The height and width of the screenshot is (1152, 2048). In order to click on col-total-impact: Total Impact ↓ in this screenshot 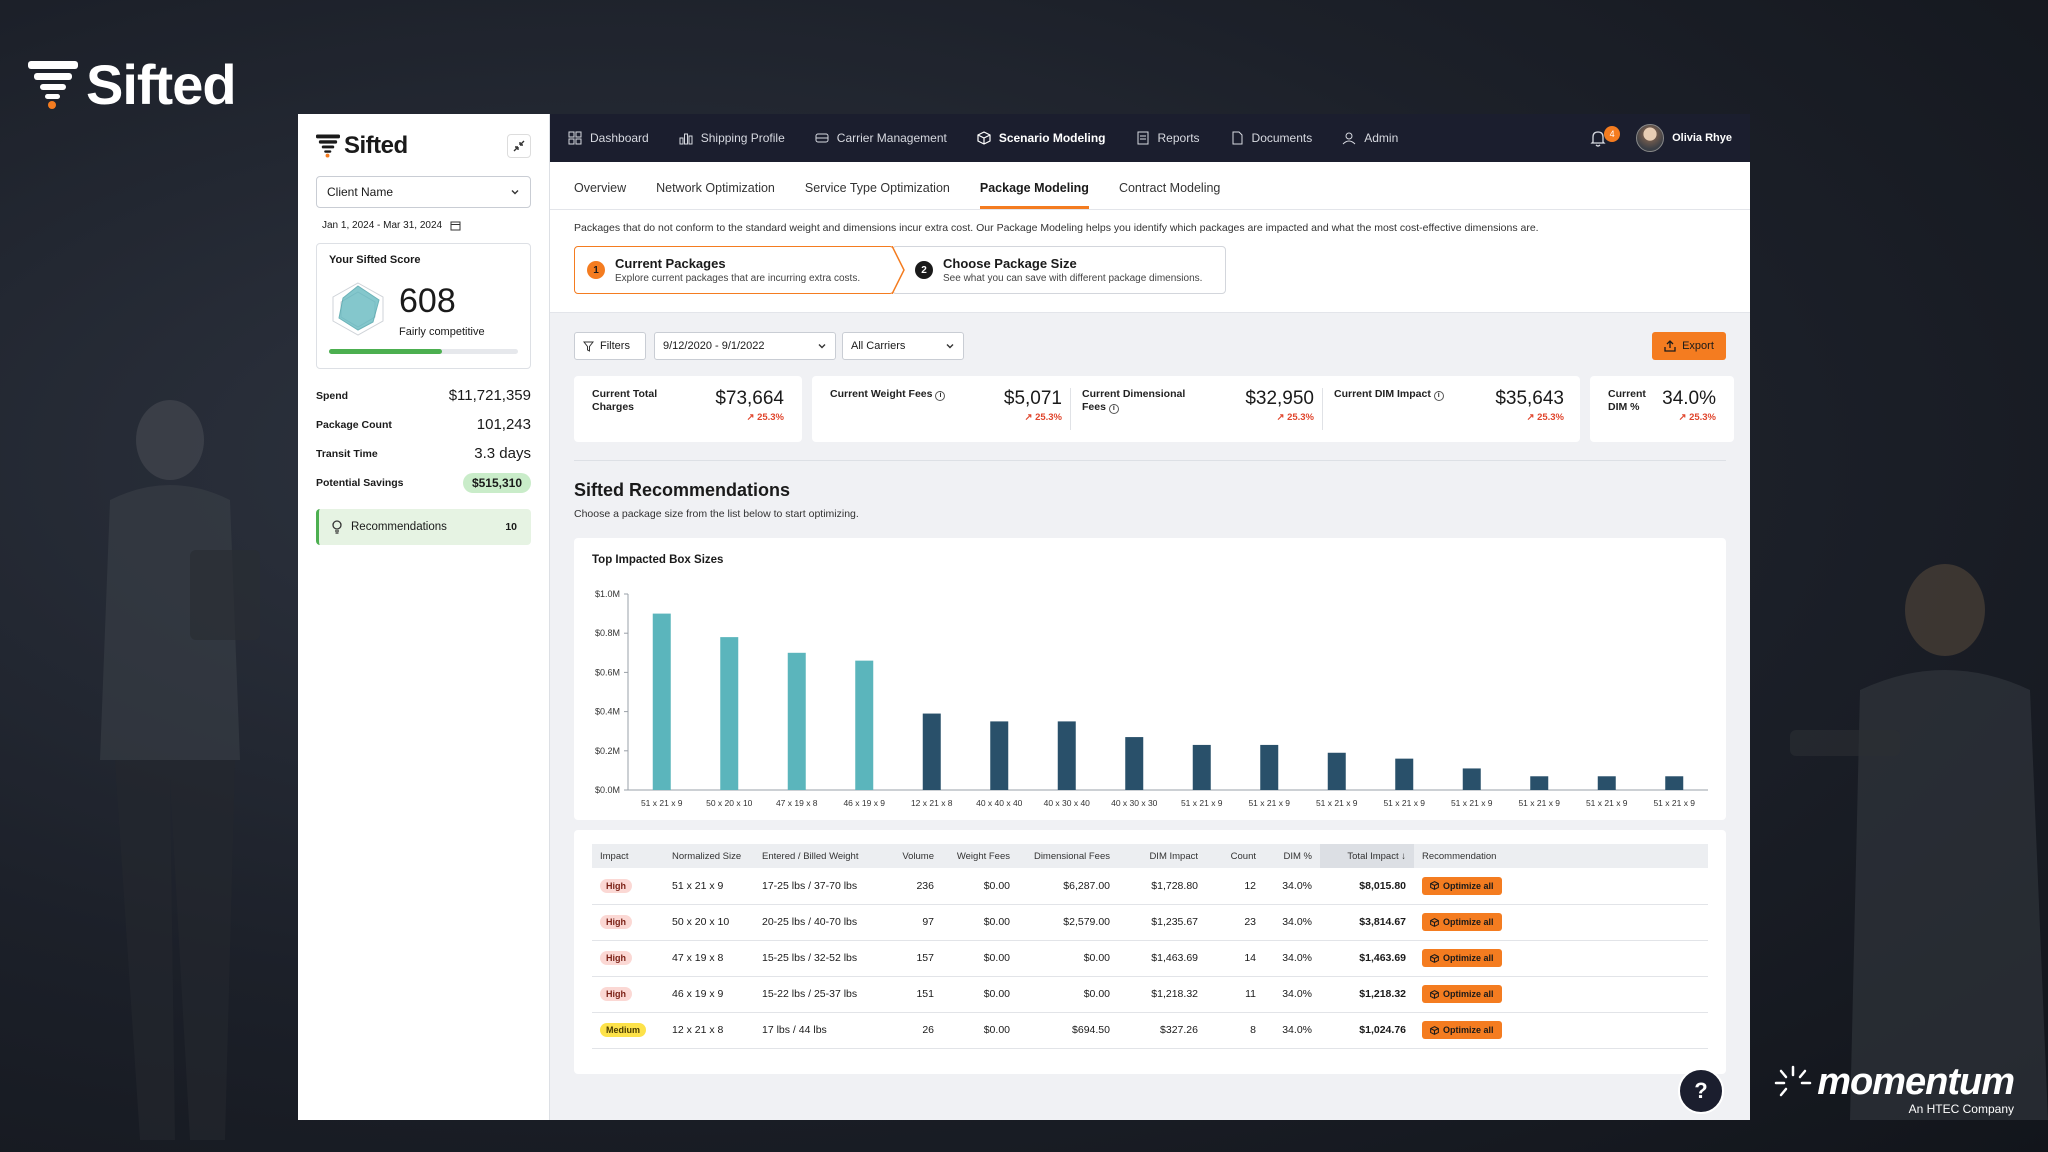, I will do `click(1367, 856)`.